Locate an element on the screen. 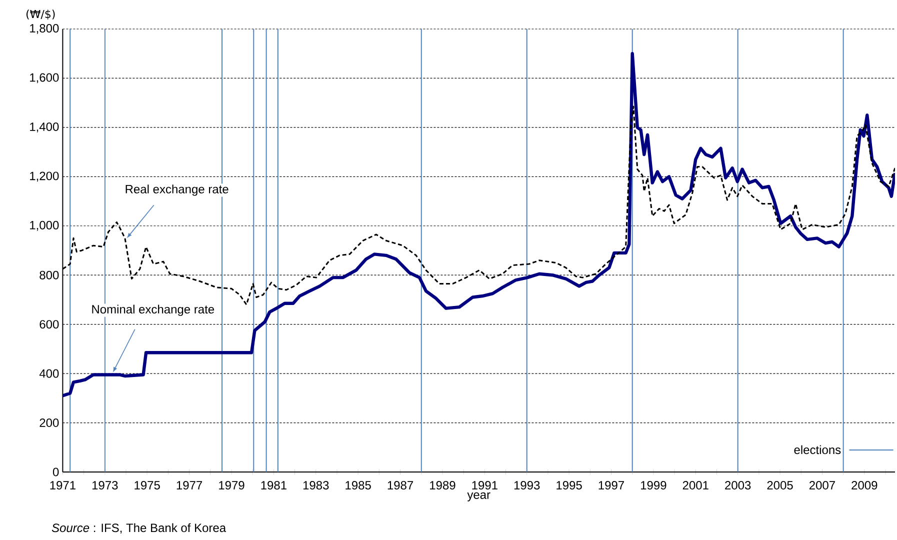 This screenshot has width=897, height=540. y-tick-label: 800 is located at coordinates (49, 275).